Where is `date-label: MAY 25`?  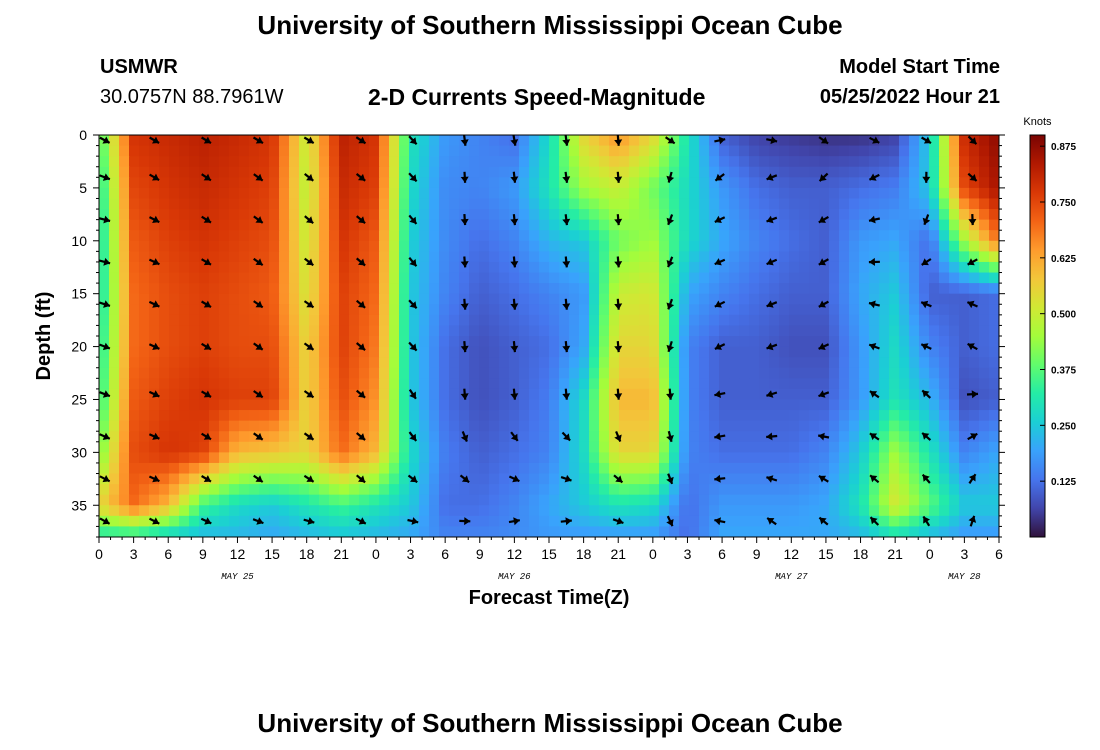 date-label: MAY 25 is located at coordinates (237, 577).